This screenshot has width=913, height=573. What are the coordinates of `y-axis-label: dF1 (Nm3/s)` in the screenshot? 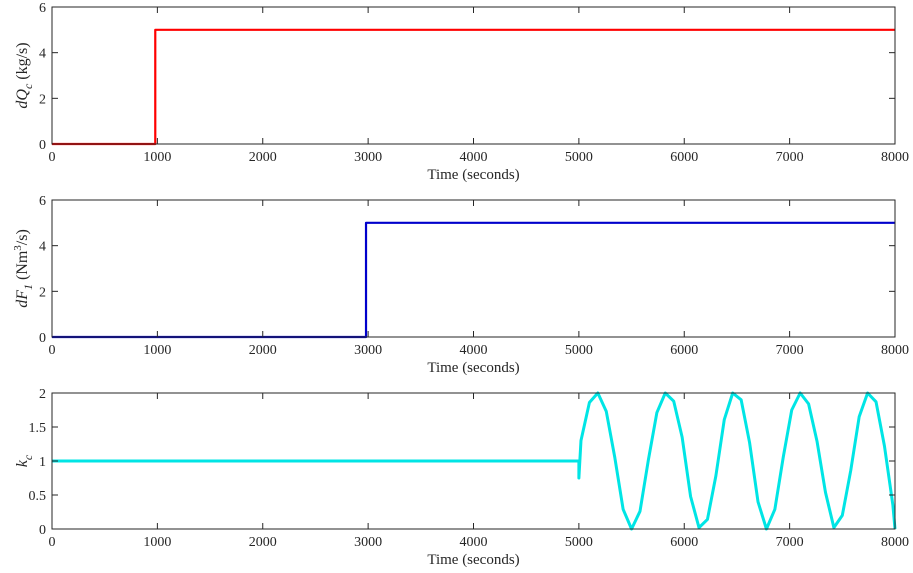 It's located at (23, 268).